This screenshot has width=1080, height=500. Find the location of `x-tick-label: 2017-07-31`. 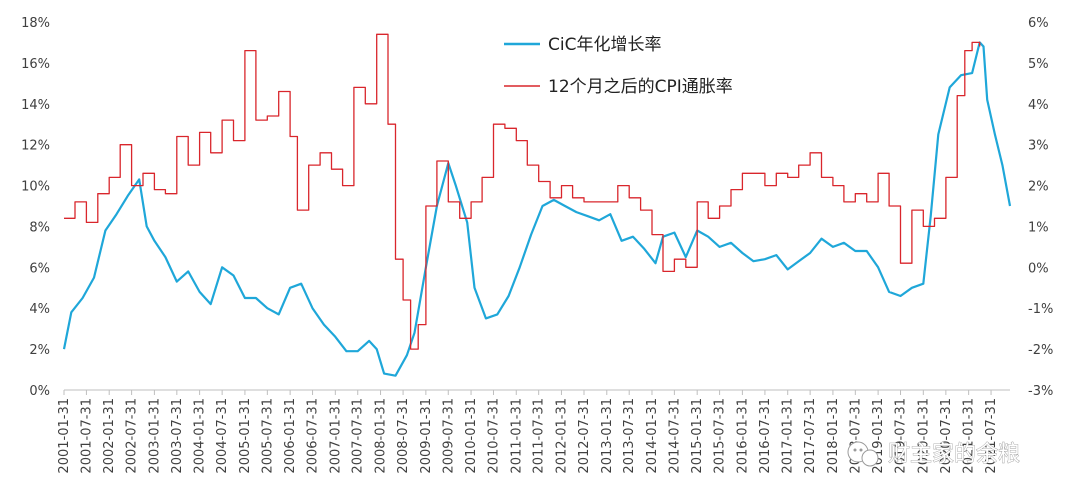

x-tick-label: 2017-07-31 is located at coordinates (810, 436).